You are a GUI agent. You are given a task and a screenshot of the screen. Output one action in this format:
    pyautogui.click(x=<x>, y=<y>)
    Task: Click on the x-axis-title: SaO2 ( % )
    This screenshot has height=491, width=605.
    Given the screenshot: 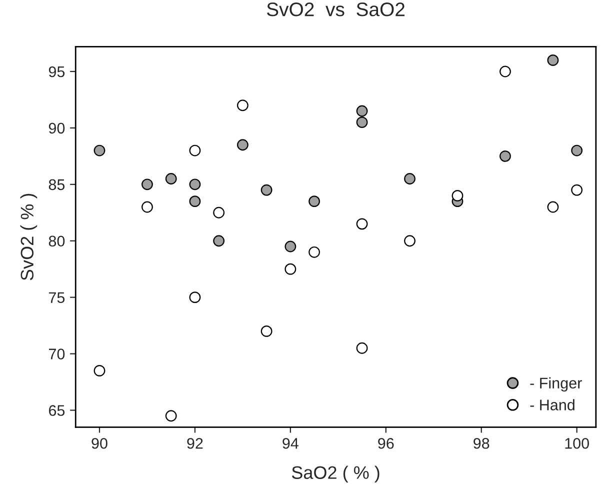 What is the action you would take?
    pyautogui.click(x=336, y=474)
    